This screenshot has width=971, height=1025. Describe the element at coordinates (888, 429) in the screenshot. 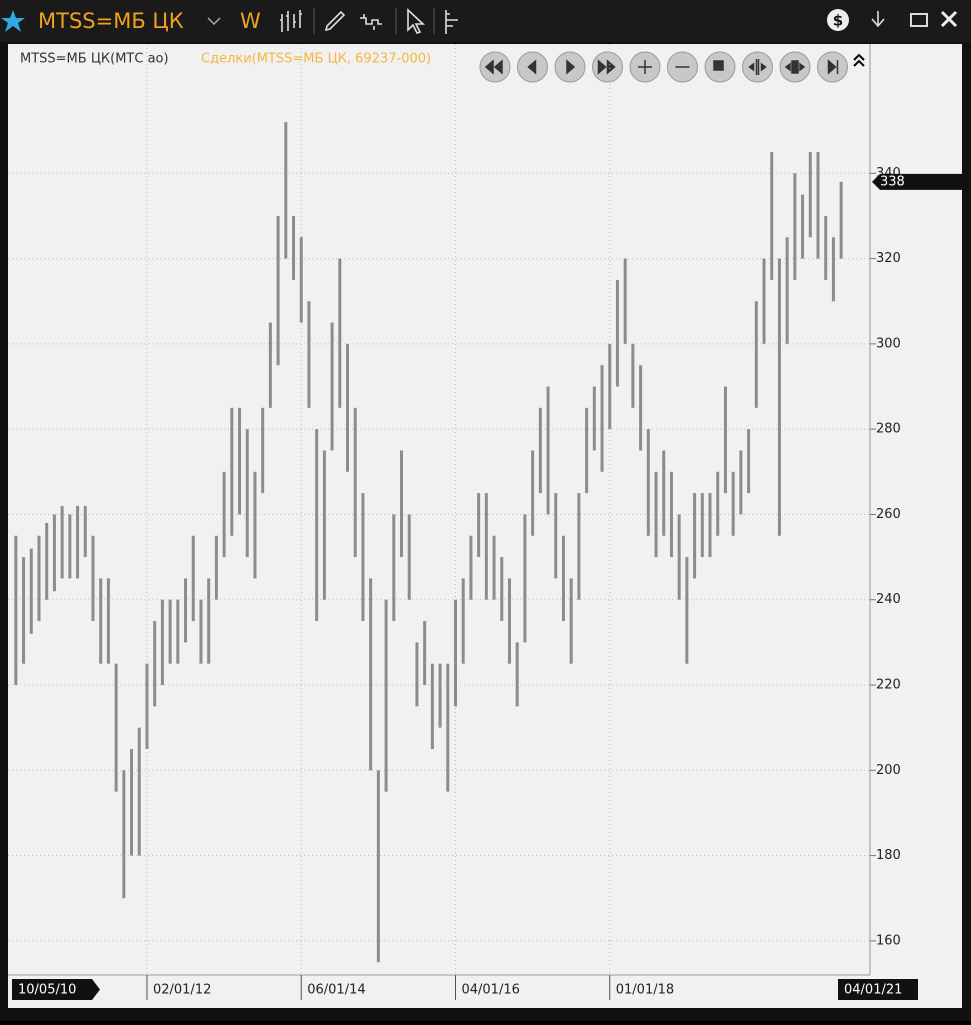

I see `y-tick-label: 280` at that location.